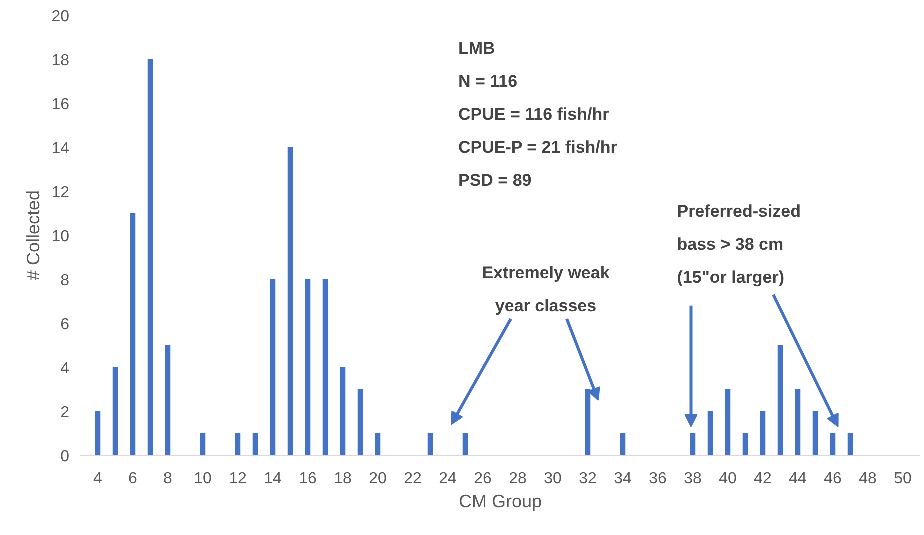  I want to click on y-tick-label: 16, so click(61, 105).